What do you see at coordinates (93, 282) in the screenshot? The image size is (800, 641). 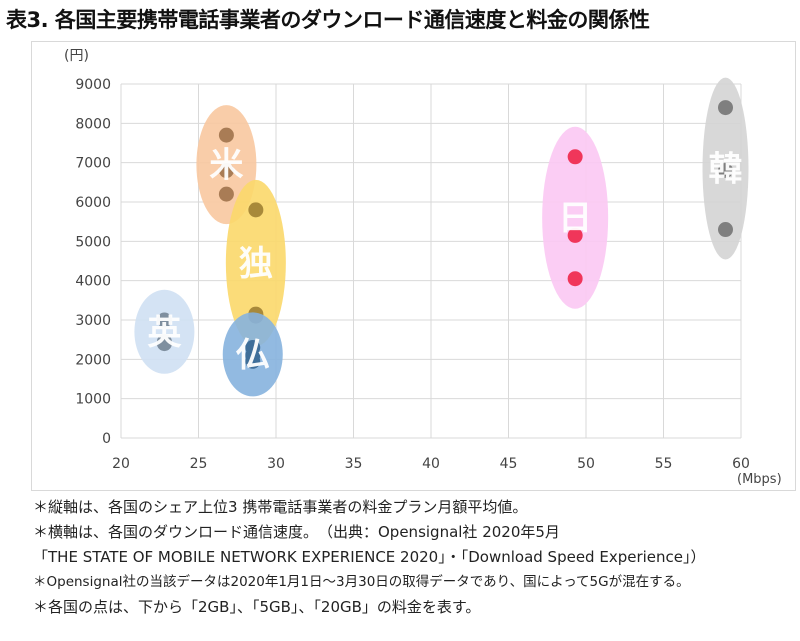 I see `y-tick-label: 4000` at bounding box center [93, 282].